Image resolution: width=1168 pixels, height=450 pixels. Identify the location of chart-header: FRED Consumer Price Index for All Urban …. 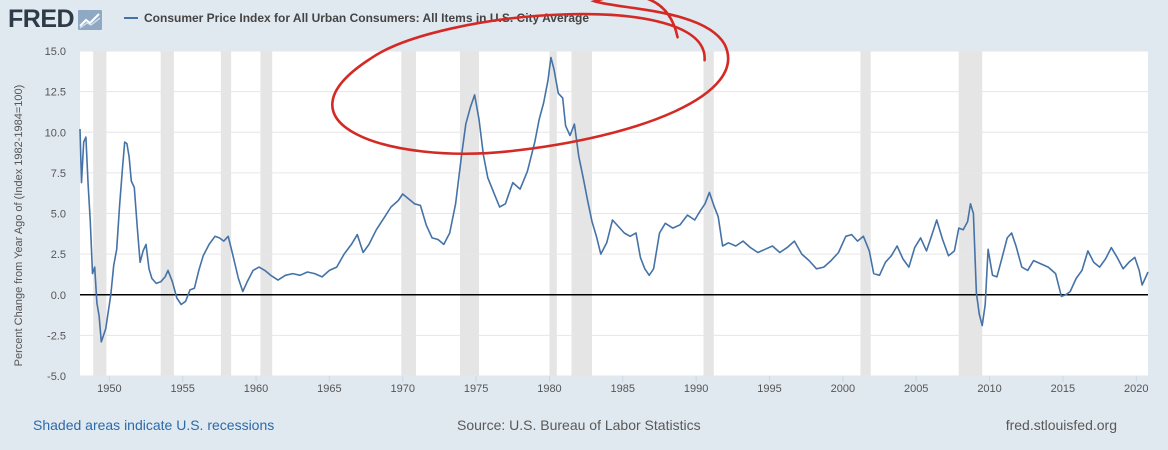
(584, 20).